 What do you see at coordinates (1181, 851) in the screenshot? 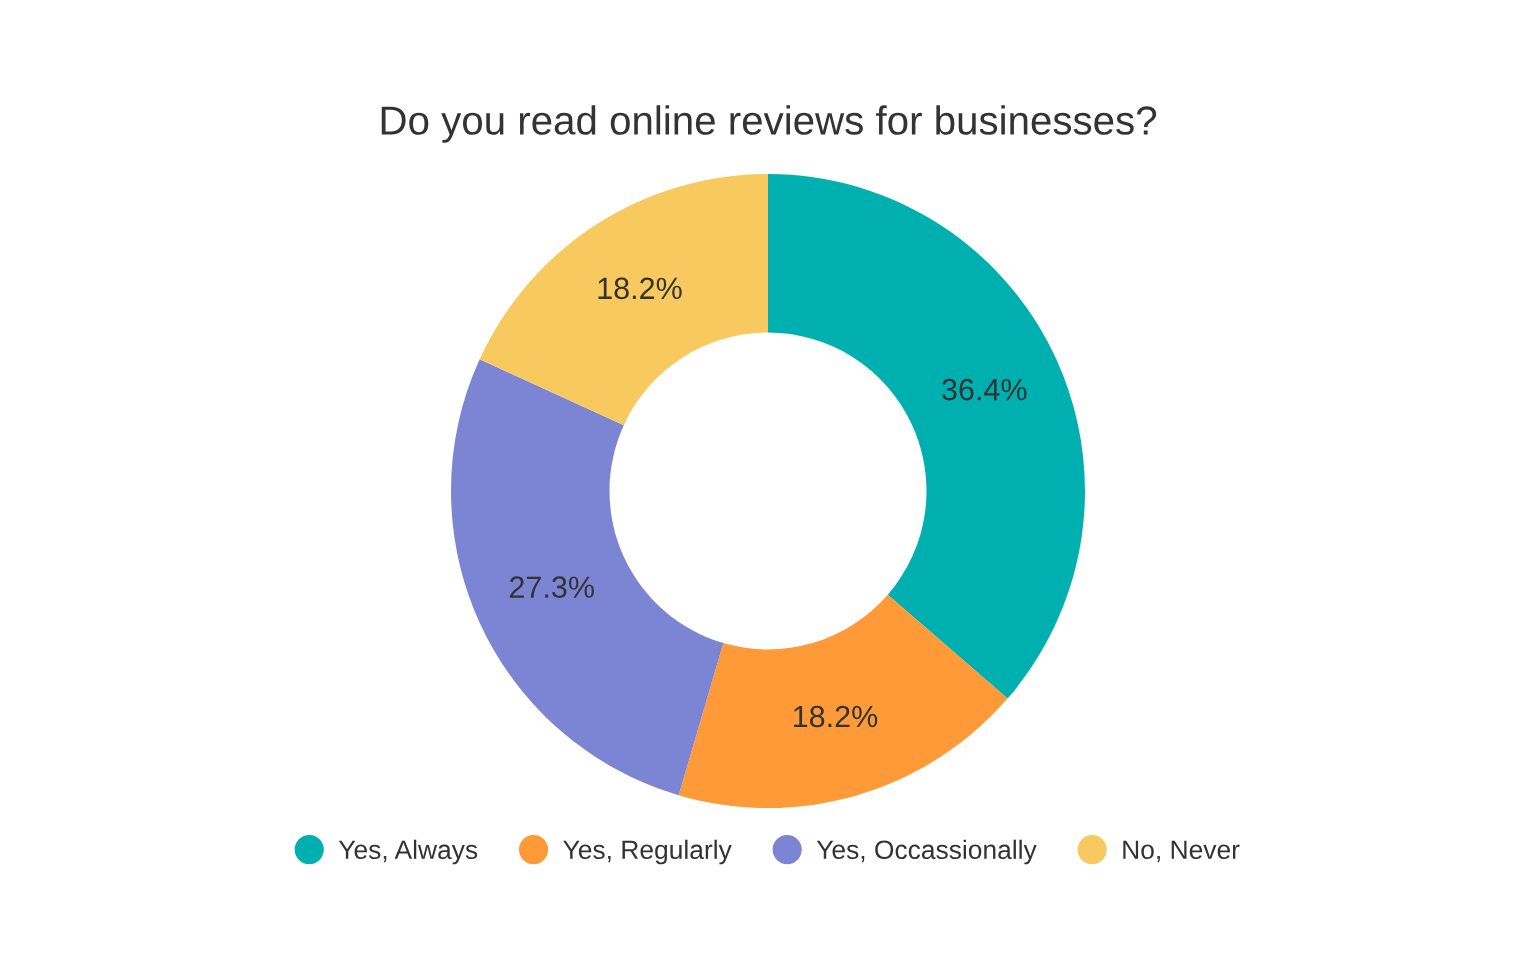
I see `legend-label: No, Never` at bounding box center [1181, 851].